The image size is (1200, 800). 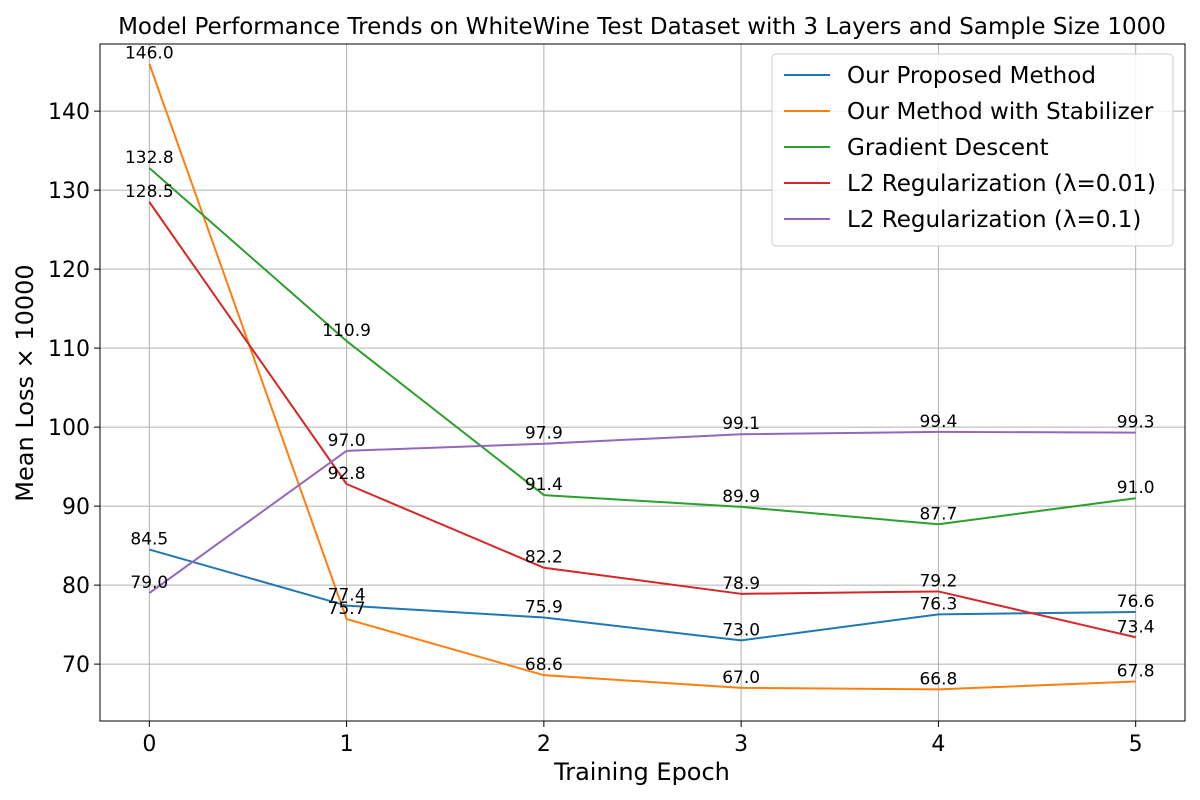 What do you see at coordinates (544, 485) in the screenshot?
I see `data-label: 91.4` at bounding box center [544, 485].